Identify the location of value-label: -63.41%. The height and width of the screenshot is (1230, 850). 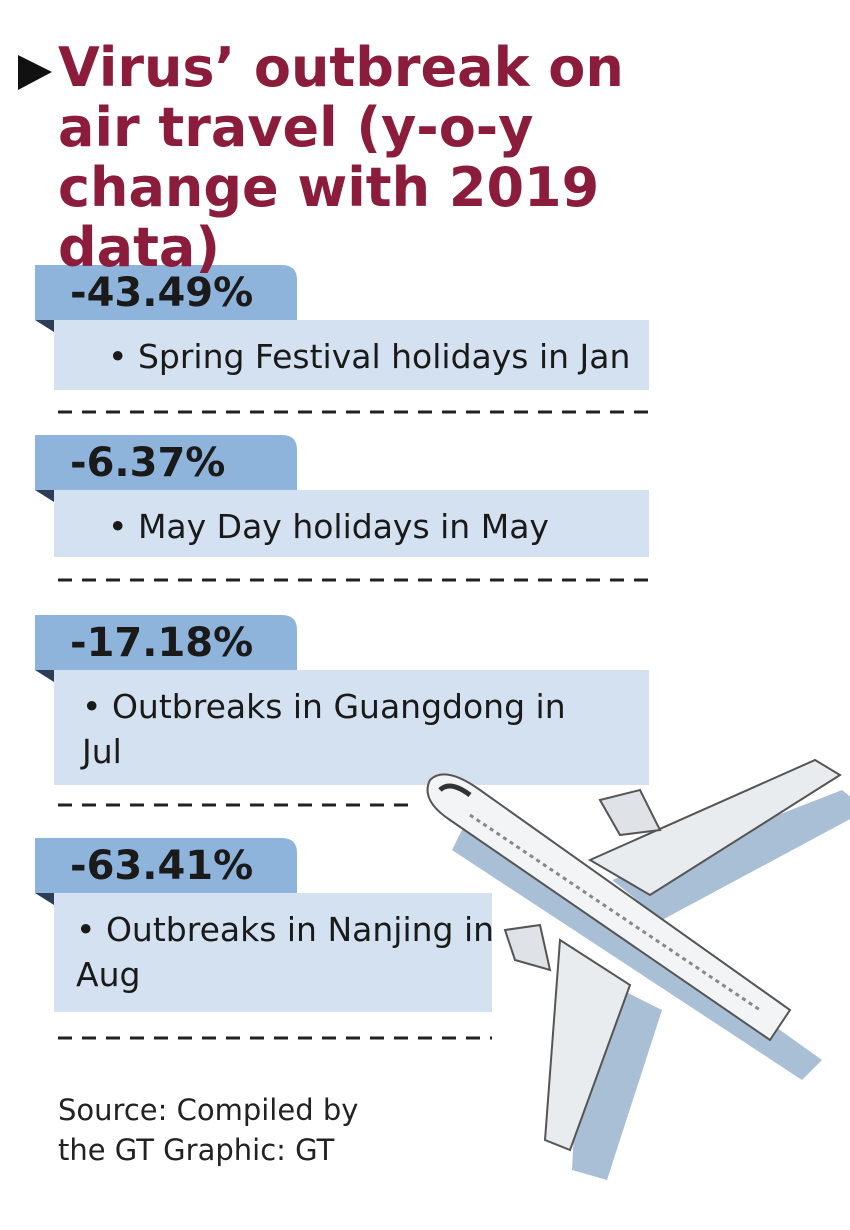
(162, 866).